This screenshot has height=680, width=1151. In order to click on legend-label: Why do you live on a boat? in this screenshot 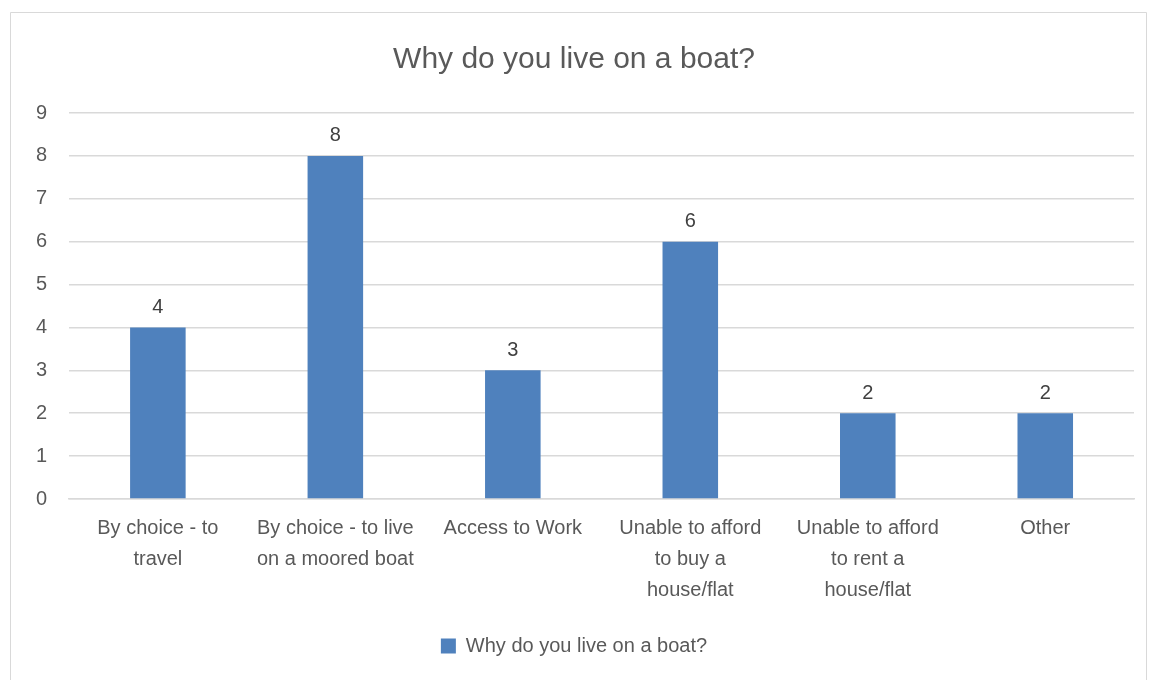, I will do `click(586, 644)`.